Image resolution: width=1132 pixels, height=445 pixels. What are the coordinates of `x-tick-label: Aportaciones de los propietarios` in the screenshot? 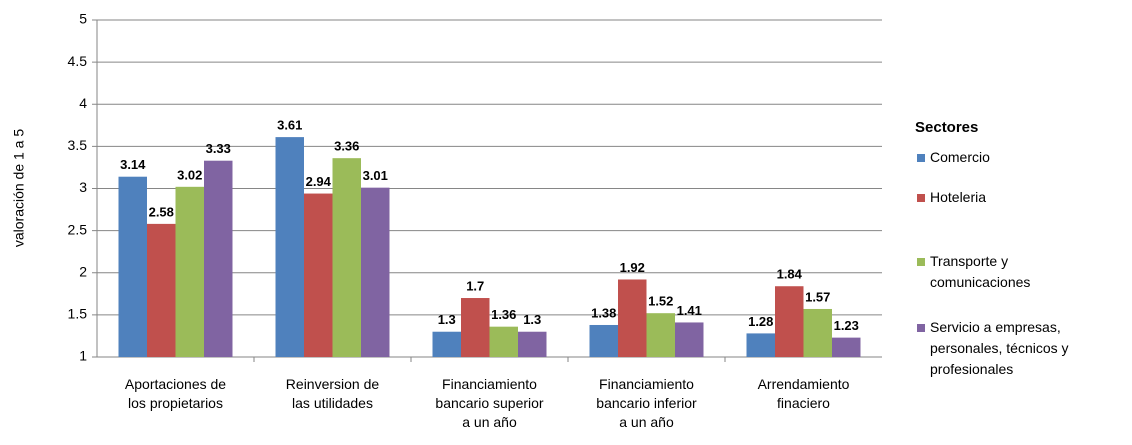 It's located at (175, 393).